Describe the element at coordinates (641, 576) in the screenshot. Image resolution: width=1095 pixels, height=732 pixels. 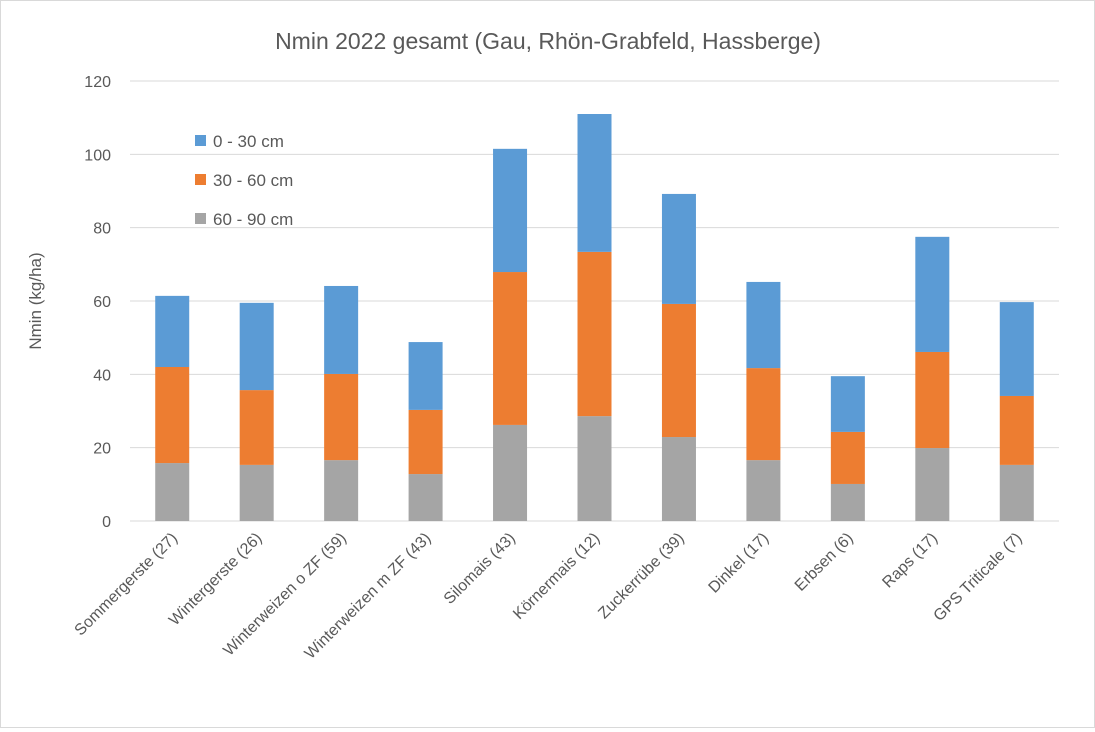
I see `x-tick-label: Zuckerrübe (39)` at that location.